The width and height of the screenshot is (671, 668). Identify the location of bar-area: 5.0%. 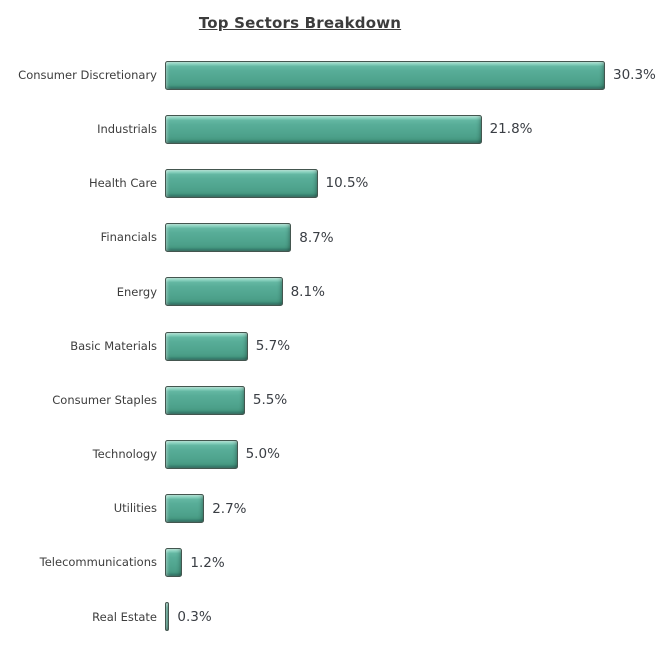
(418, 454).